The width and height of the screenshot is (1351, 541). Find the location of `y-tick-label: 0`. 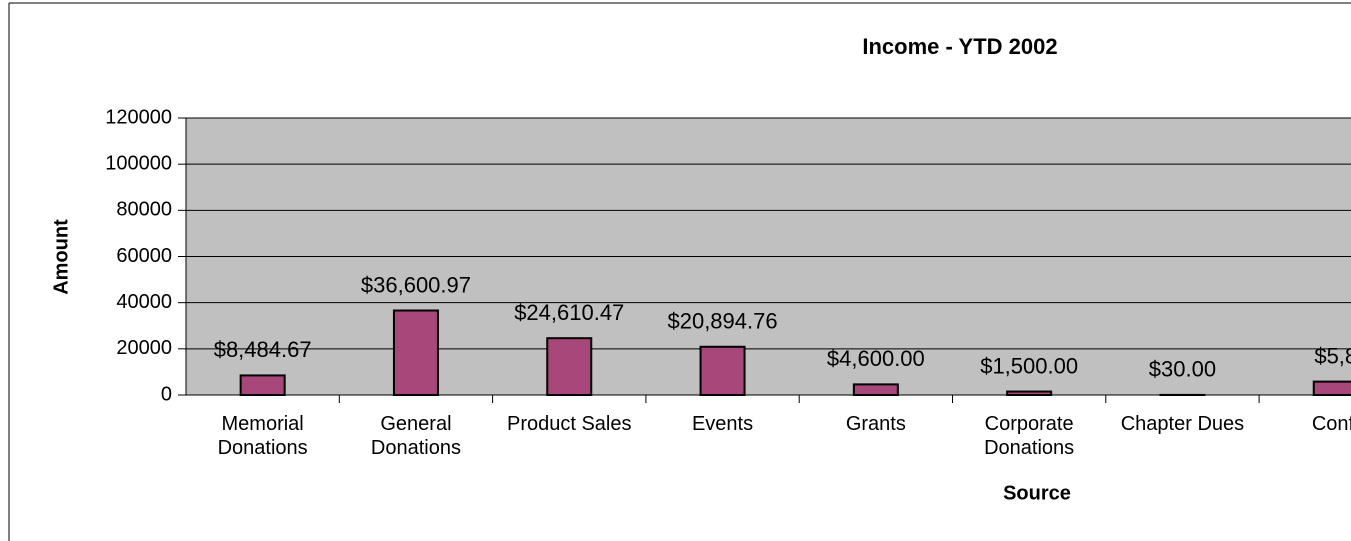

y-tick-label: 0 is located at coordinates (166, 394).